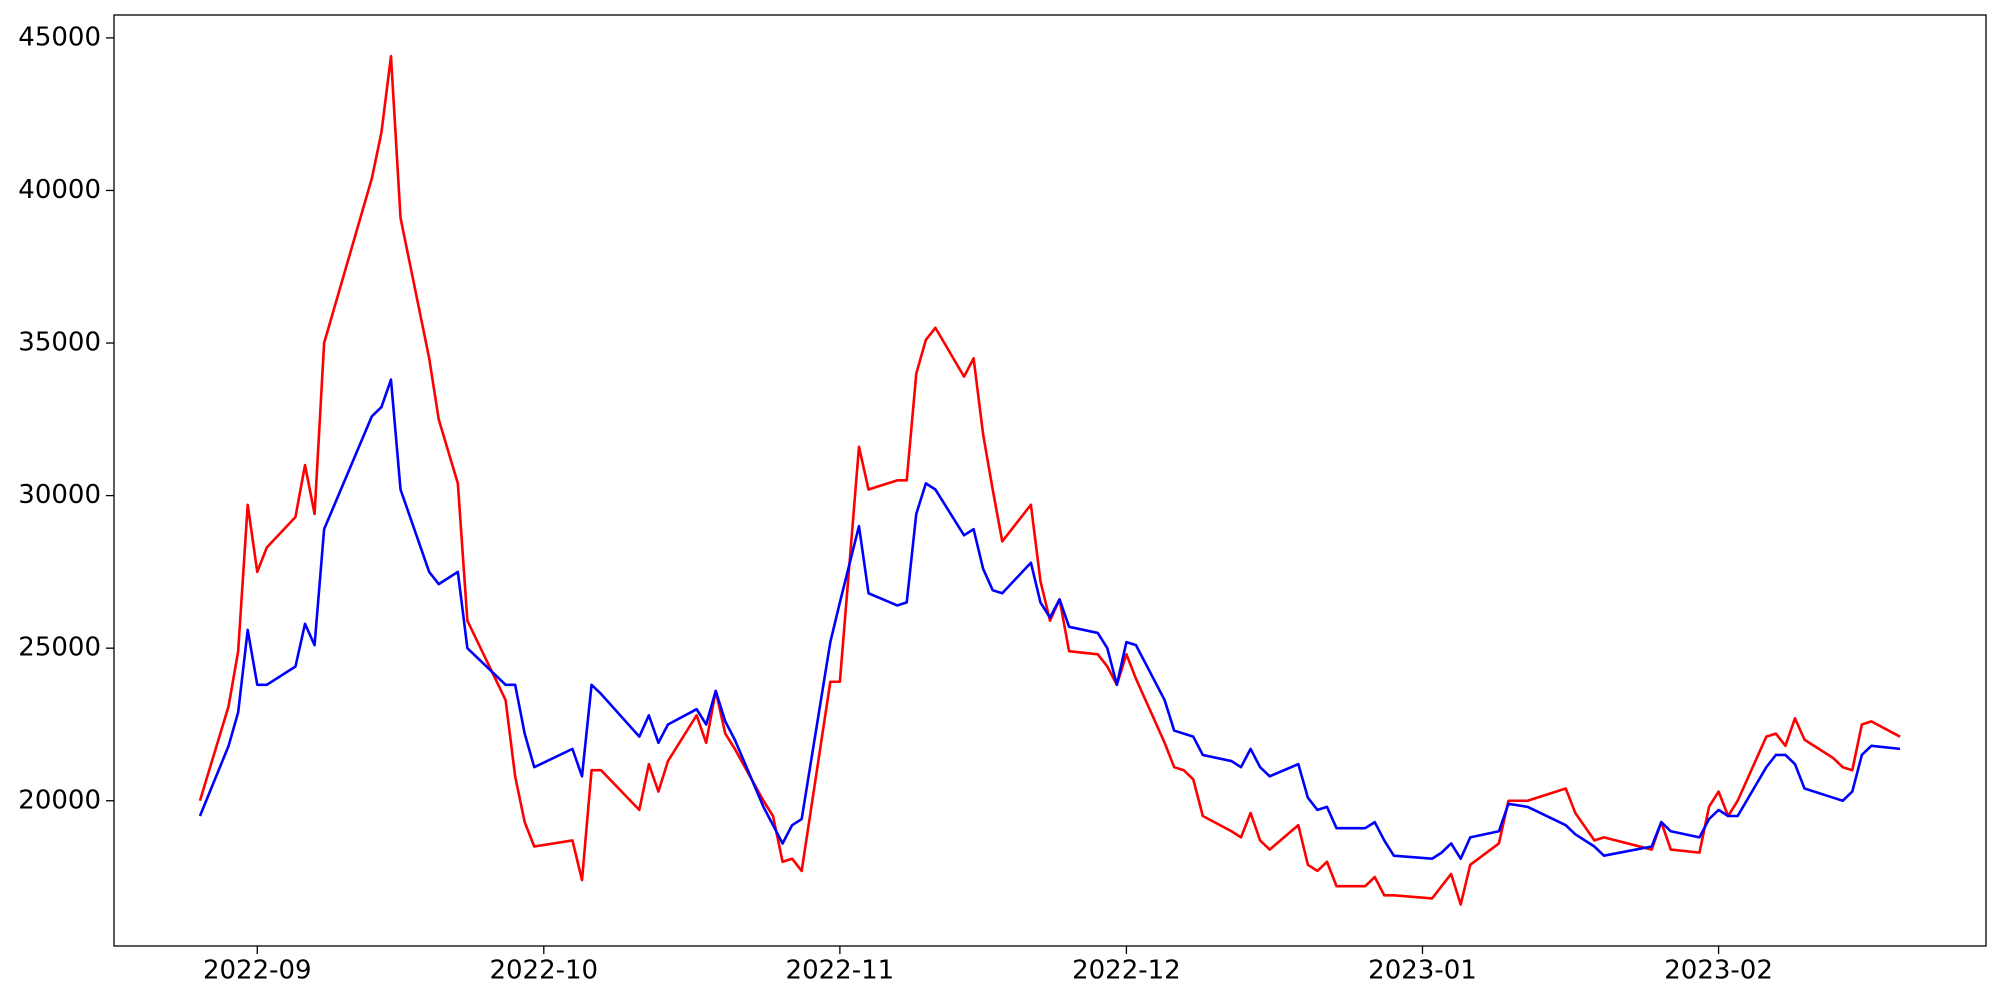 This screenshot has height=1000, width=2000. What do you see at coordinates (59, 37) in the screenshot?
I see `y-tick-label: 45000` at bounding box center [59, 37].